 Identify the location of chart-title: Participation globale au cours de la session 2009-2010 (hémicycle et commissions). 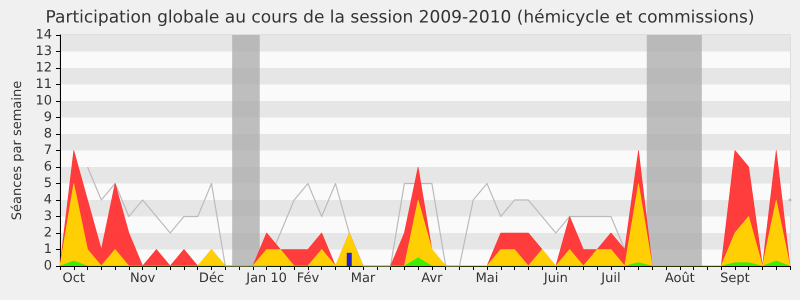
(400, 18).